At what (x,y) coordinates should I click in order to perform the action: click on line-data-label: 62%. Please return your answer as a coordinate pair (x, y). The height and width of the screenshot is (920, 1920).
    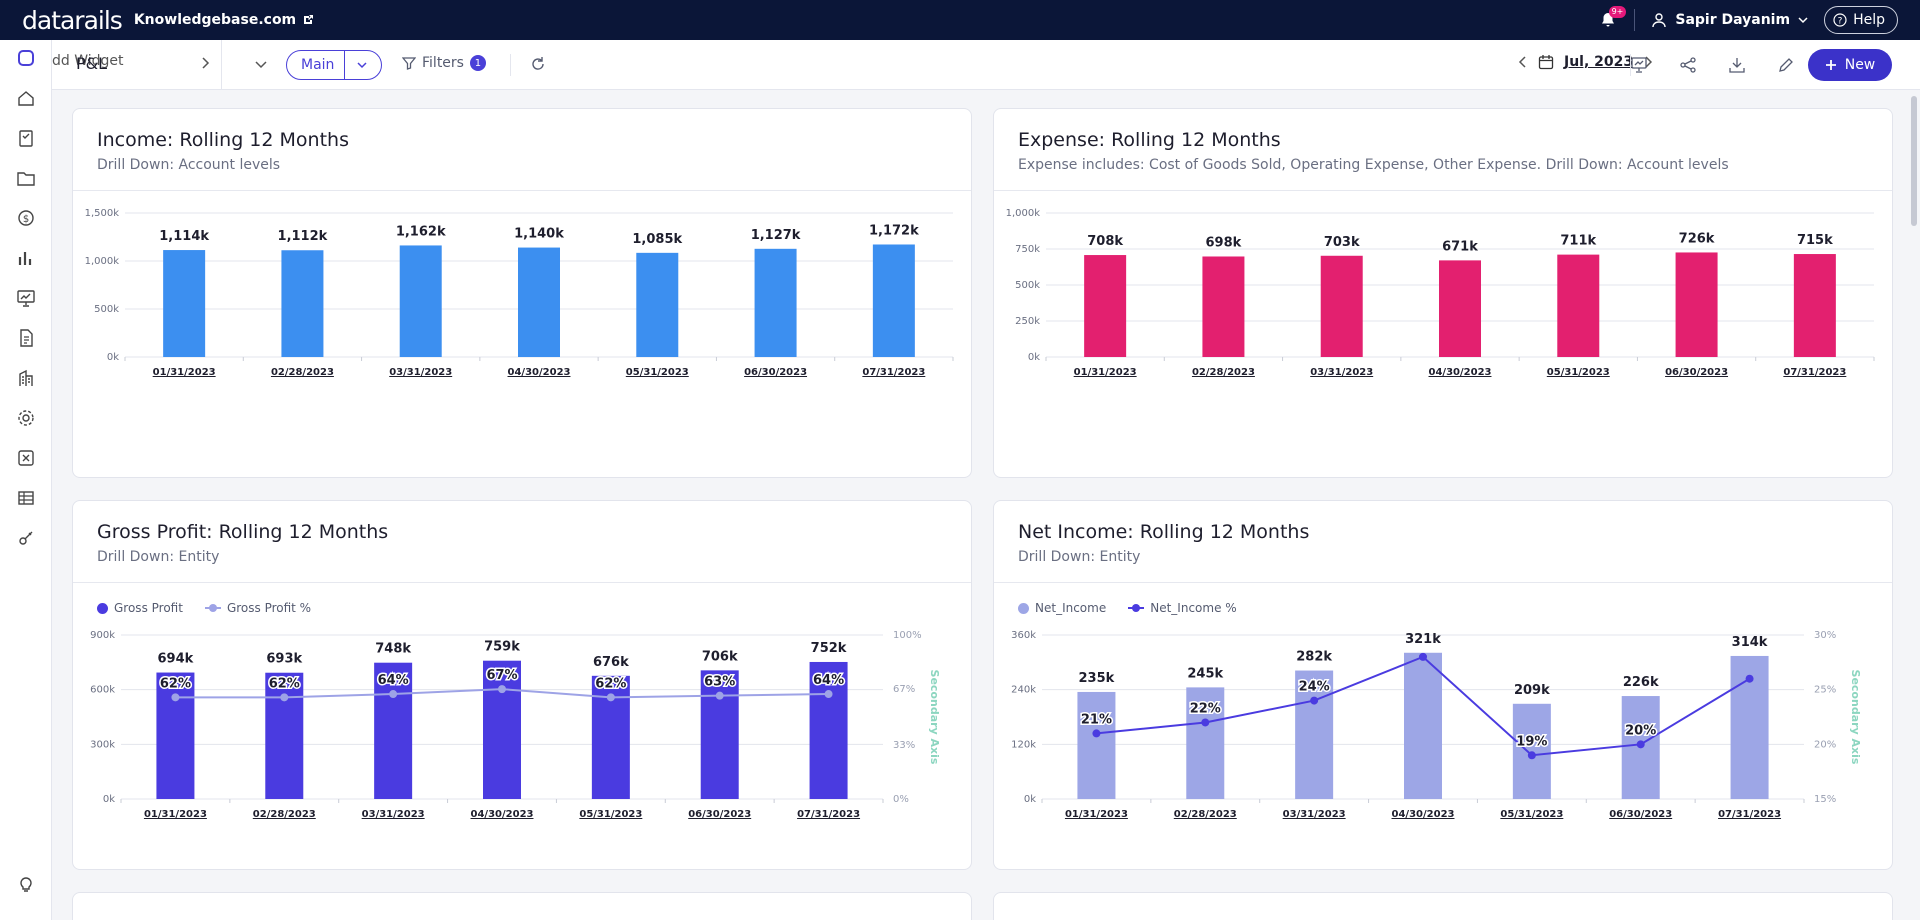
    Looking at the image, I should click on (610, 683).